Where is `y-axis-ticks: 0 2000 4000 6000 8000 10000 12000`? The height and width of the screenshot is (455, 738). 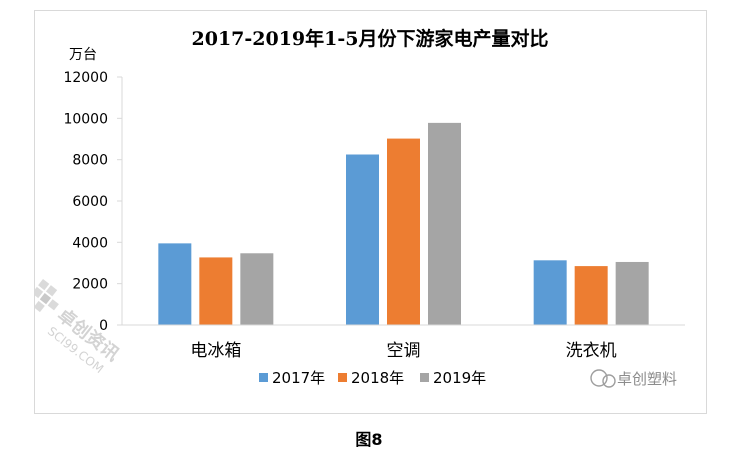 y-axis-ticks: 0 2000 4000 6000 8000 10000 12000 is located at coordinates (92, 202).